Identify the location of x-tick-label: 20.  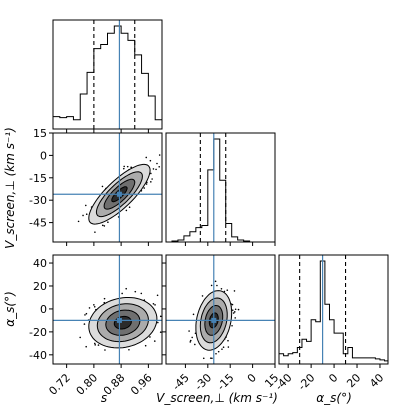
(353, 380).